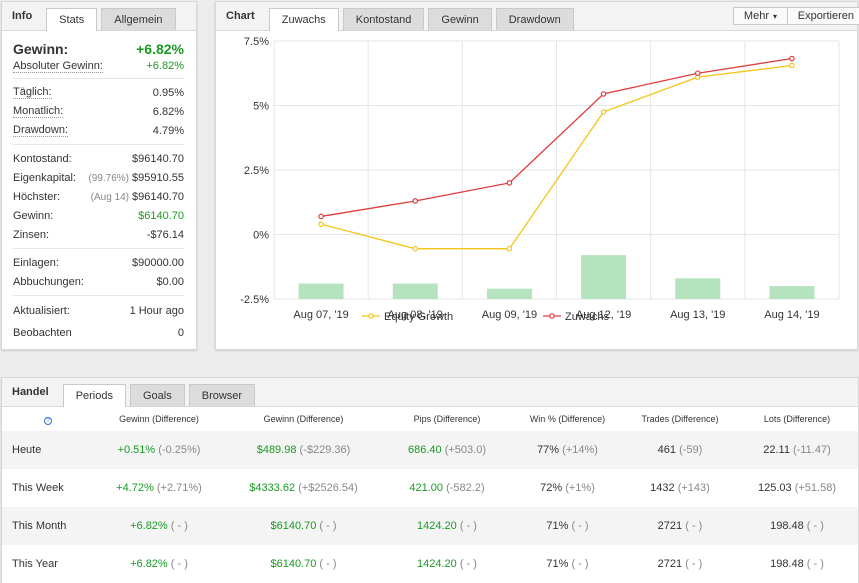 This screenshot has height=583, width=859. Describe the element at coordinates (157, 395) in the screenshot. I see `tab-goals: Goals` at that location.